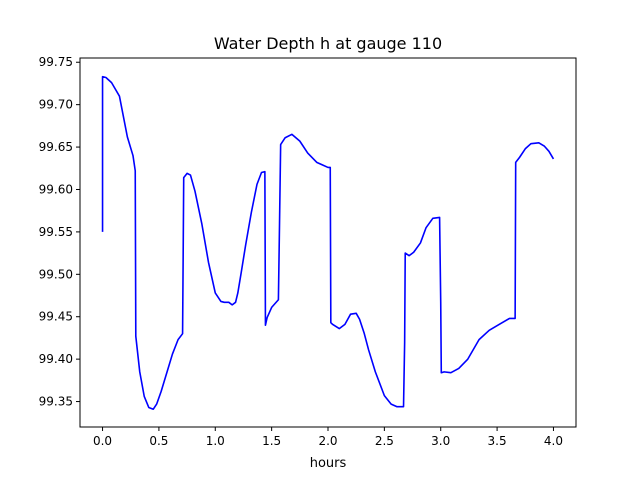  Describe the element at coordinates (271, 441) in the screenshot. I see `x-tick-label: 1.5` at that location.